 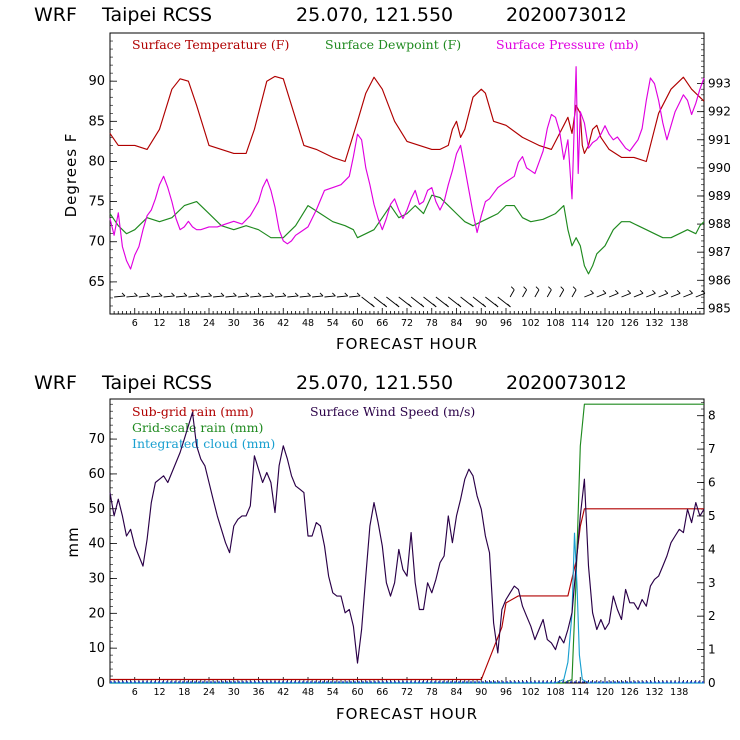 What do you see at coordinates (719, 308) in the screenshot?
I see `y2-tick-label: 985` at bounding box center [719, 308].